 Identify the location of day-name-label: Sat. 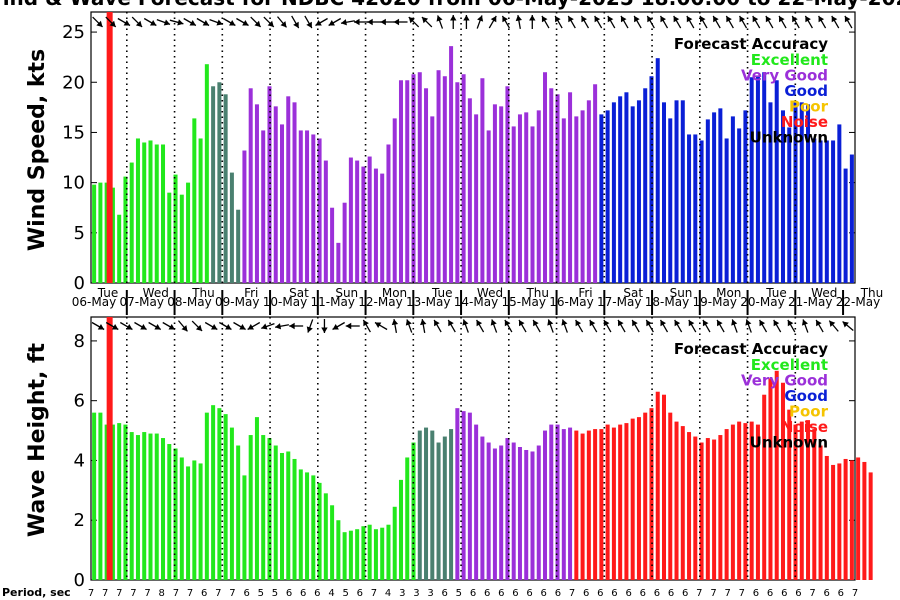
(299, 293).